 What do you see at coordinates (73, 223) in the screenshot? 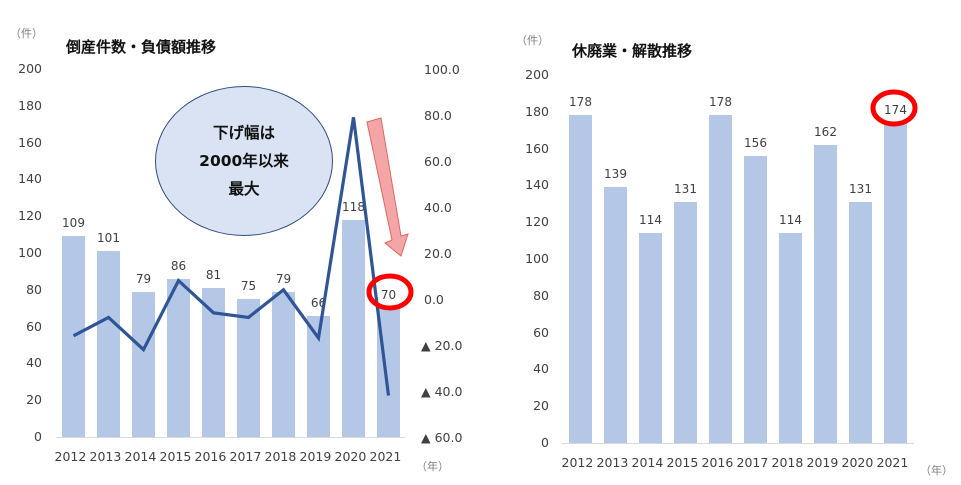
I see `data-label: 109` at bounding box center [73, 223].